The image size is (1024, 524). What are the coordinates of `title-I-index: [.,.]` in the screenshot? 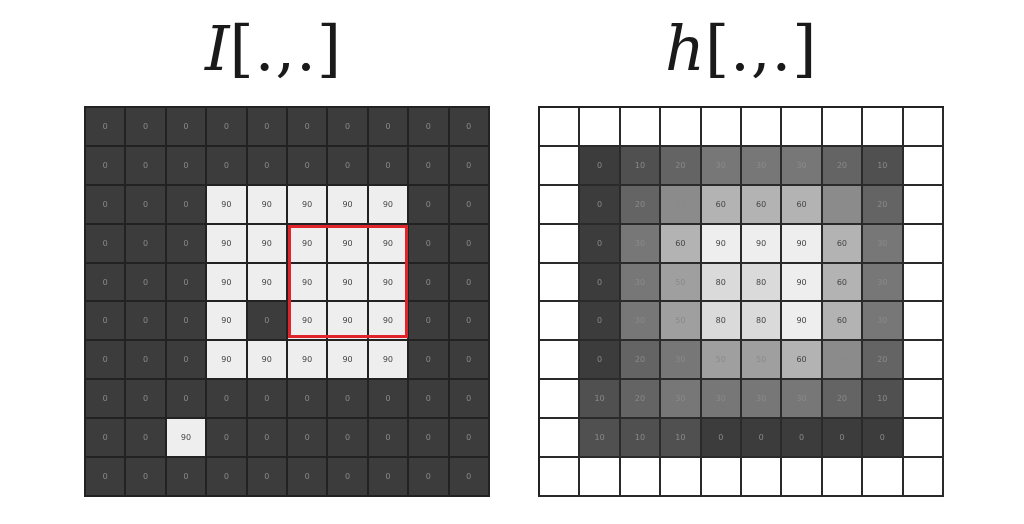 It's located at (286, 48).